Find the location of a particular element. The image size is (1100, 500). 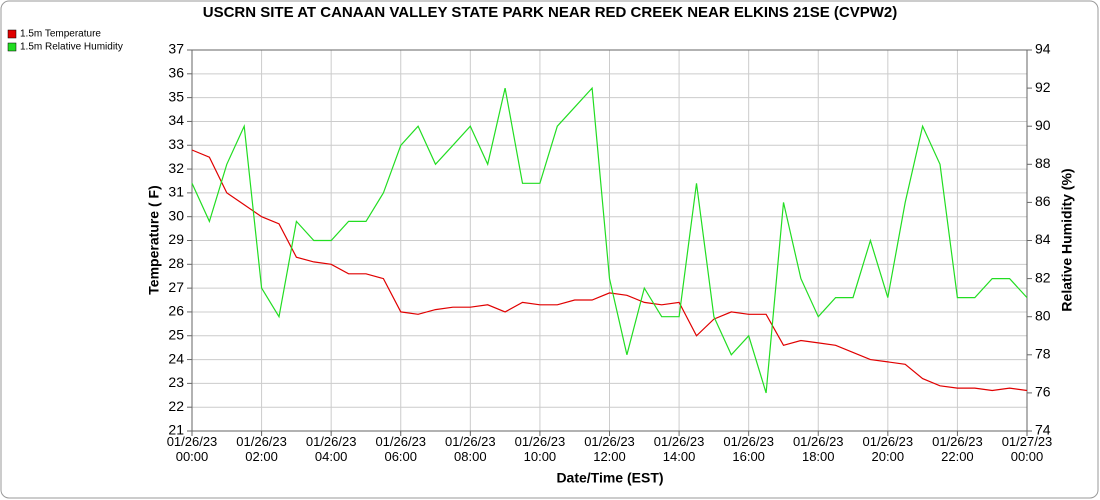

x-tick-label: 01/26/23 18:00 is located at coordinates (818, 449).